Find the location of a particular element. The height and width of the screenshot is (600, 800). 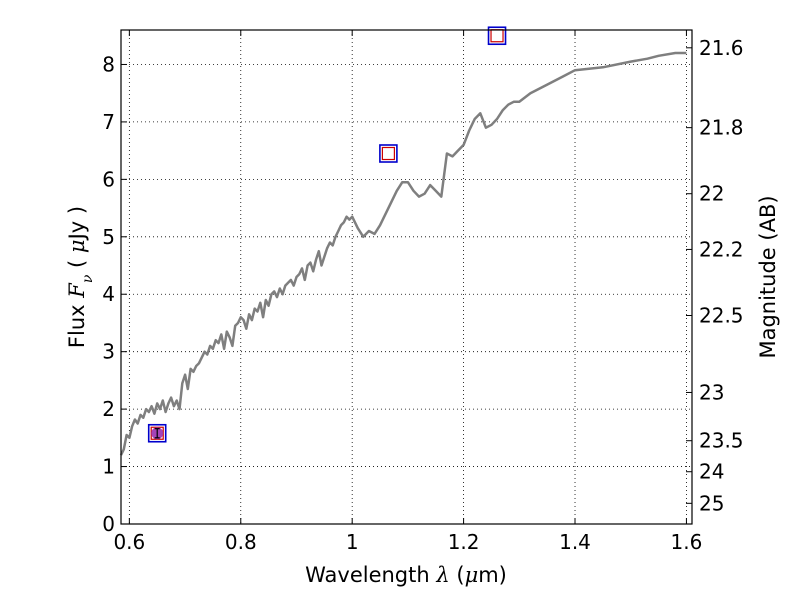

y2-tick-label: 25 is located at coordinates (711, 503).